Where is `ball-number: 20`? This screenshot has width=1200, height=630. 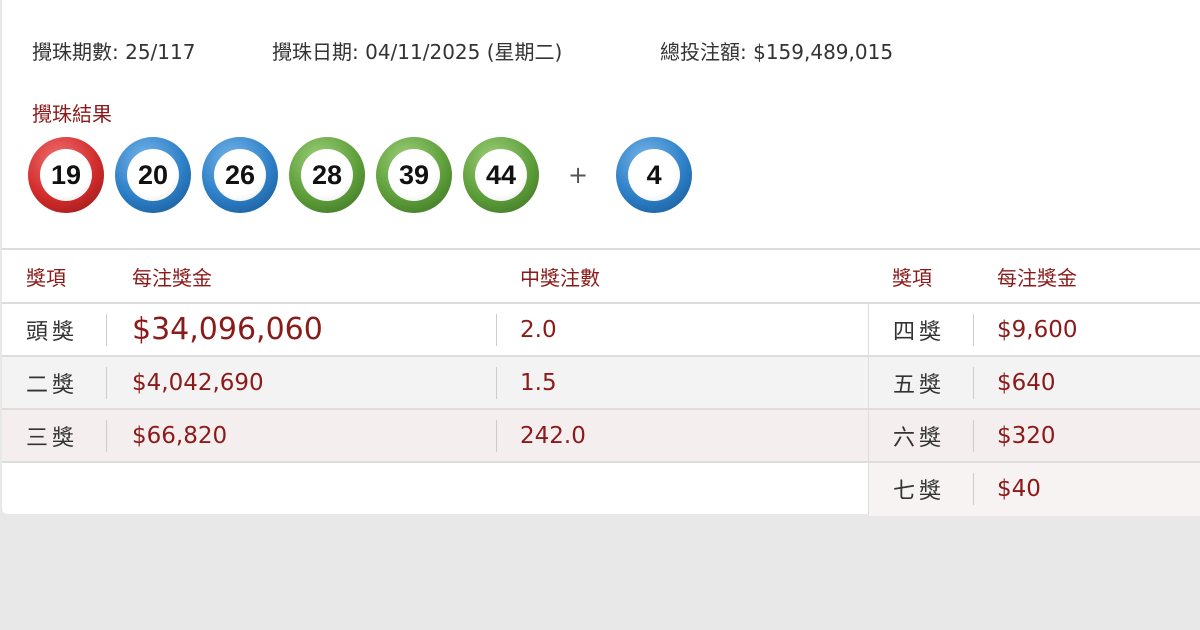 ball-number: 20 is located at coordinates (153, 175).